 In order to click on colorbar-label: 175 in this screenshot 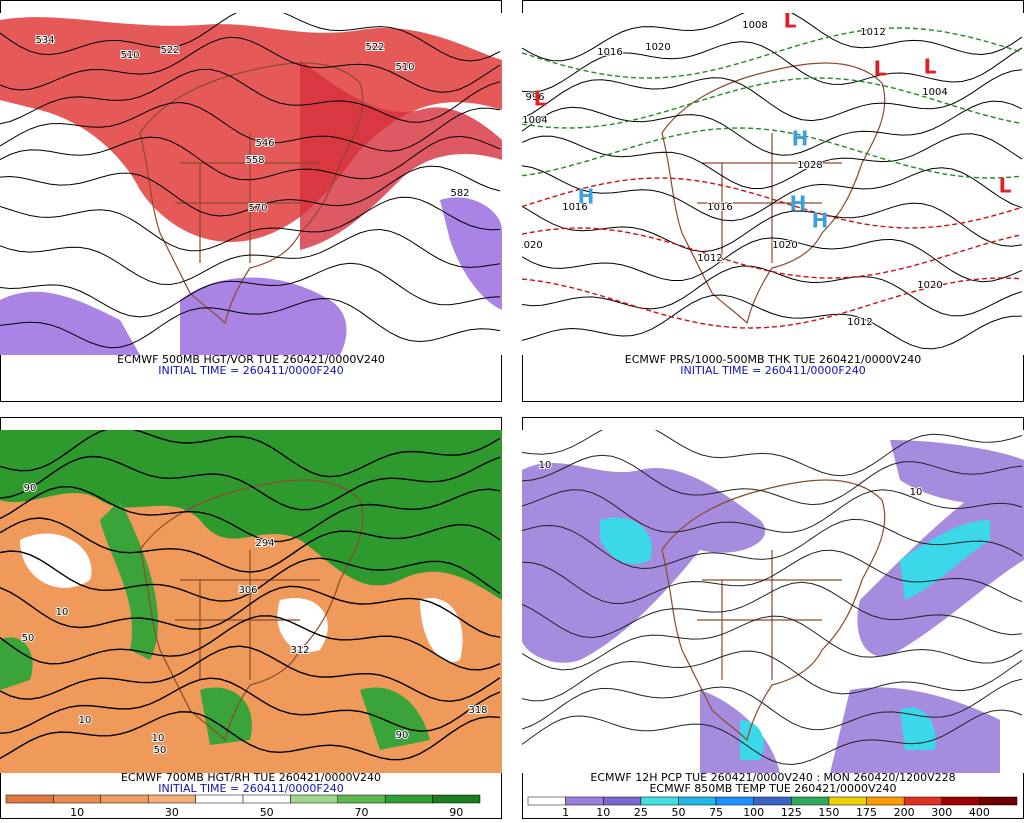, I will do `click(866, 812)`.